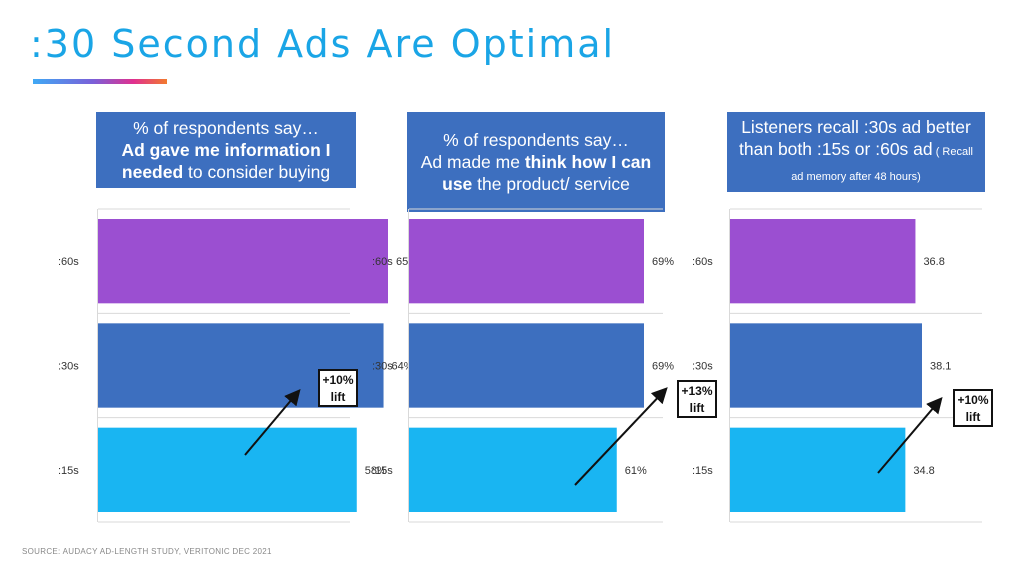 The width and height of the screenshot is (1024, 576). Describe the element at coordinates (323, 44) in the screenshot. I see `page-title: :30 Second Ads Are Optimal` at that location.